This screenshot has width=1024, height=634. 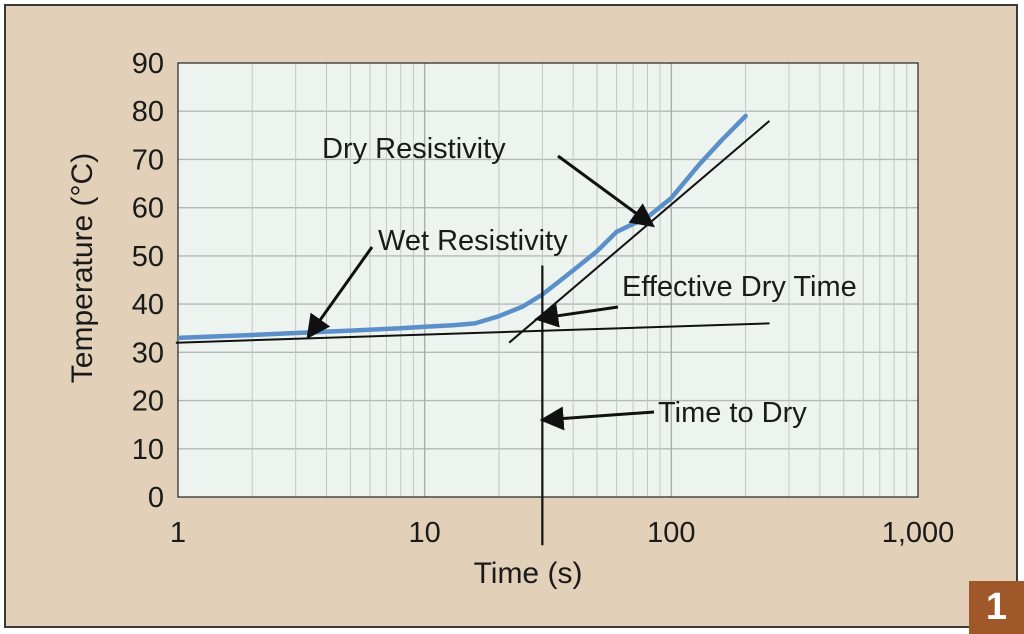 What do you see at coordinates (739, 287) in the screenshot?
I see `annotation-label: Effective Dry Time` at bounding box center [739, 287].